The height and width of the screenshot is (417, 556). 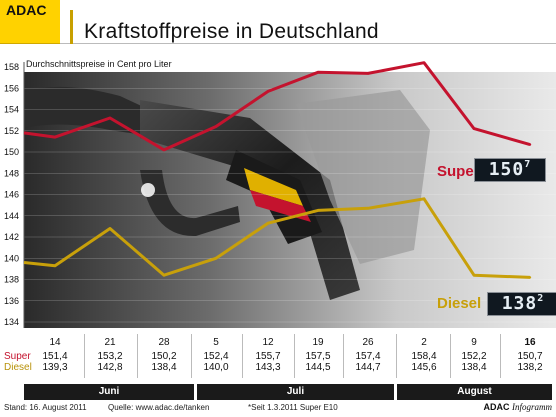 I want to click on super-price-cell: 150,2, so click(x=164, y=356).